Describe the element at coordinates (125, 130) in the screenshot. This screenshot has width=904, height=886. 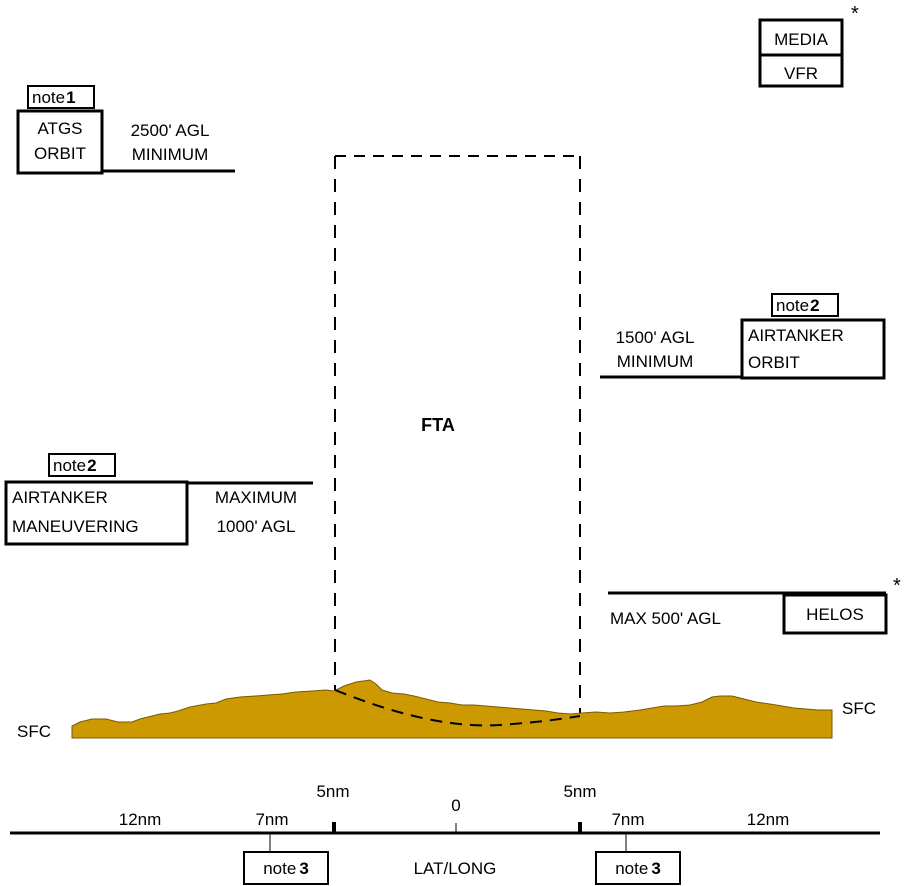
I see `atgs-orbit-group: note1 ATGS ORBIT 2500' AGL MINIMUM` at that location.